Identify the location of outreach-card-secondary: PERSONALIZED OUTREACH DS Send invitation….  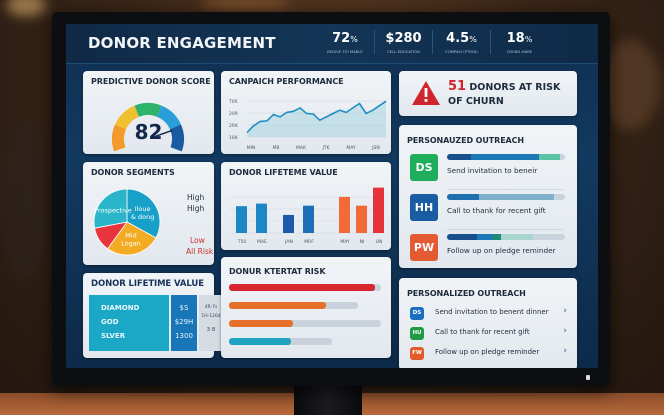
(488, 323).